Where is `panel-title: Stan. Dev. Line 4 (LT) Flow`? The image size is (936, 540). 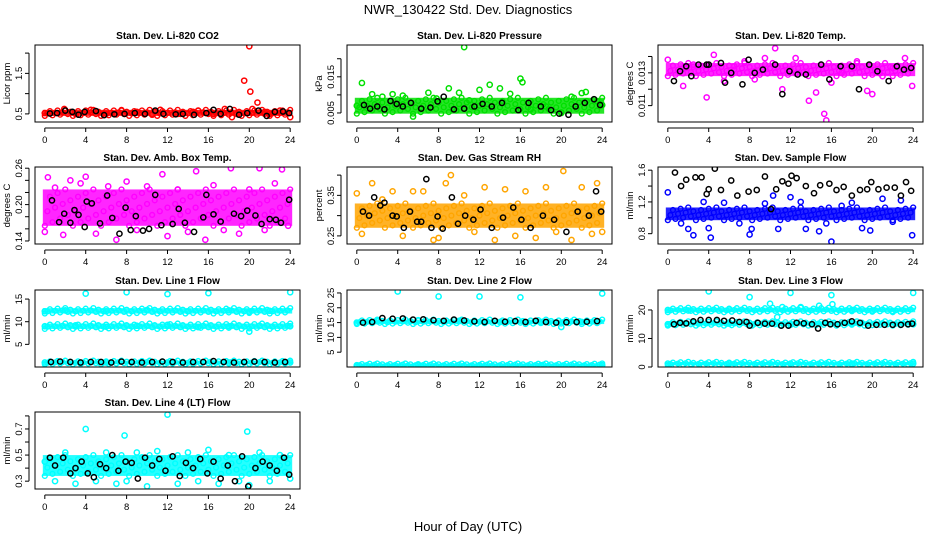
panel-title: Stan. Dev. Line 4 (LT) Flow is located at coordinates (168, 403).